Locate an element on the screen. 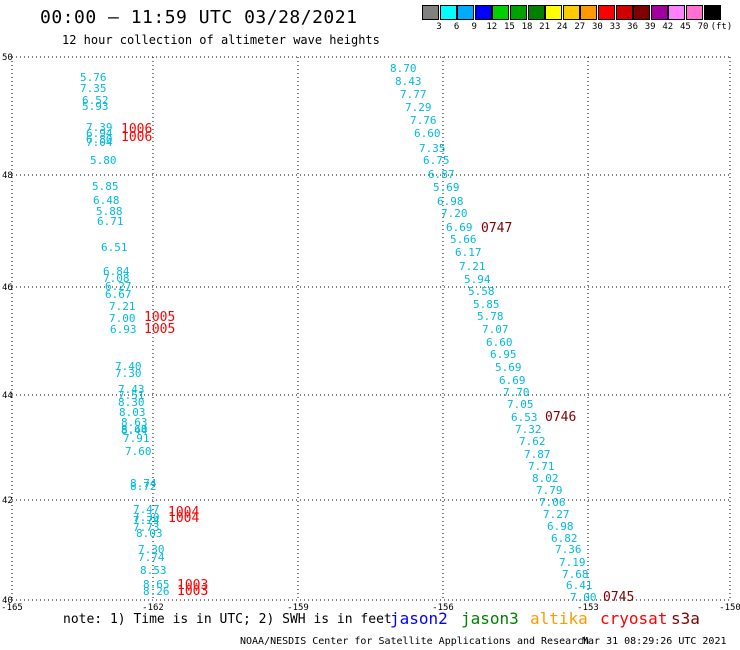 The height and width of the screenshot is (650, 740). lon-label: -162 is located at coordinates (153, 608).